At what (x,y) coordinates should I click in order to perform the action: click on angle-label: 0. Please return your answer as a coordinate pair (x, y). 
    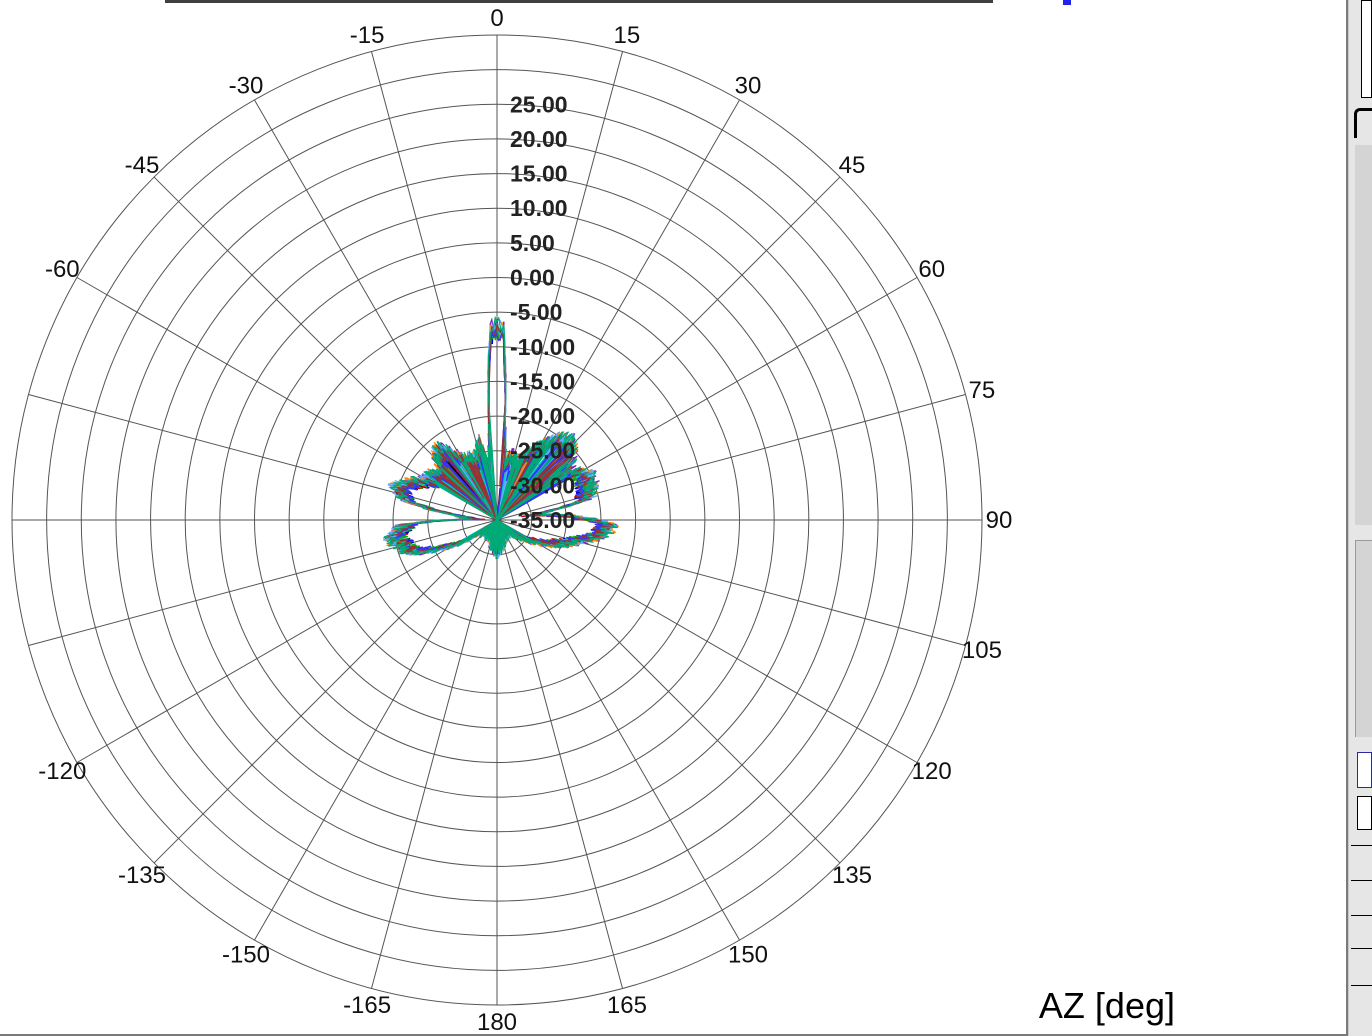
    Looking at the image, I should click on (496, 18).